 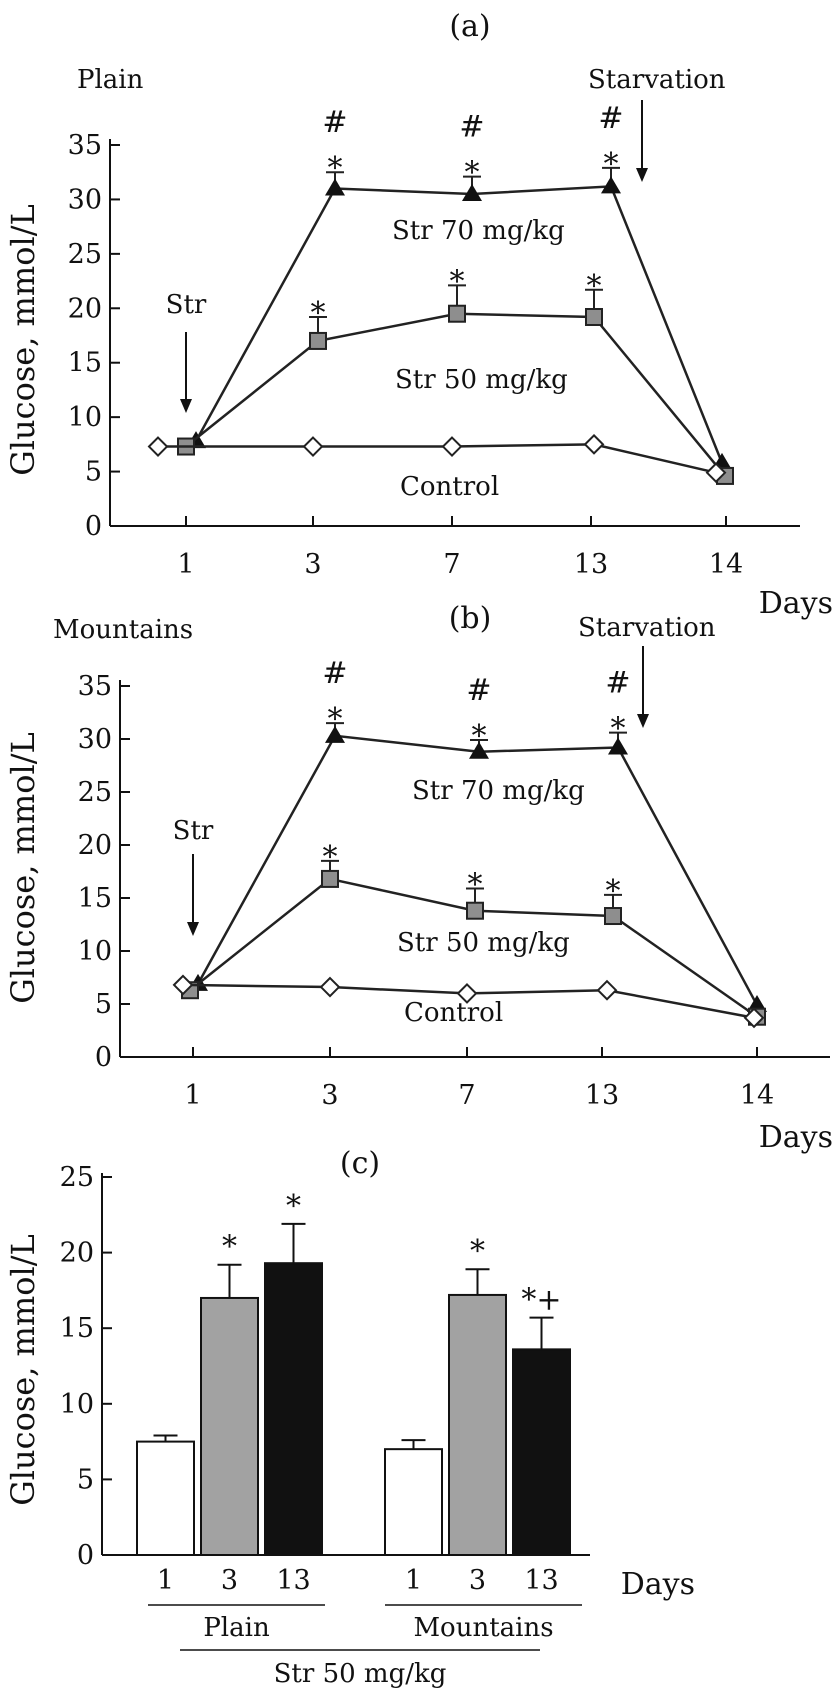 What do you see at coordinates (229, 1247) in the screenshot?
I see `panel-c-significance-marker: *` at bounding box center [229, 1247].